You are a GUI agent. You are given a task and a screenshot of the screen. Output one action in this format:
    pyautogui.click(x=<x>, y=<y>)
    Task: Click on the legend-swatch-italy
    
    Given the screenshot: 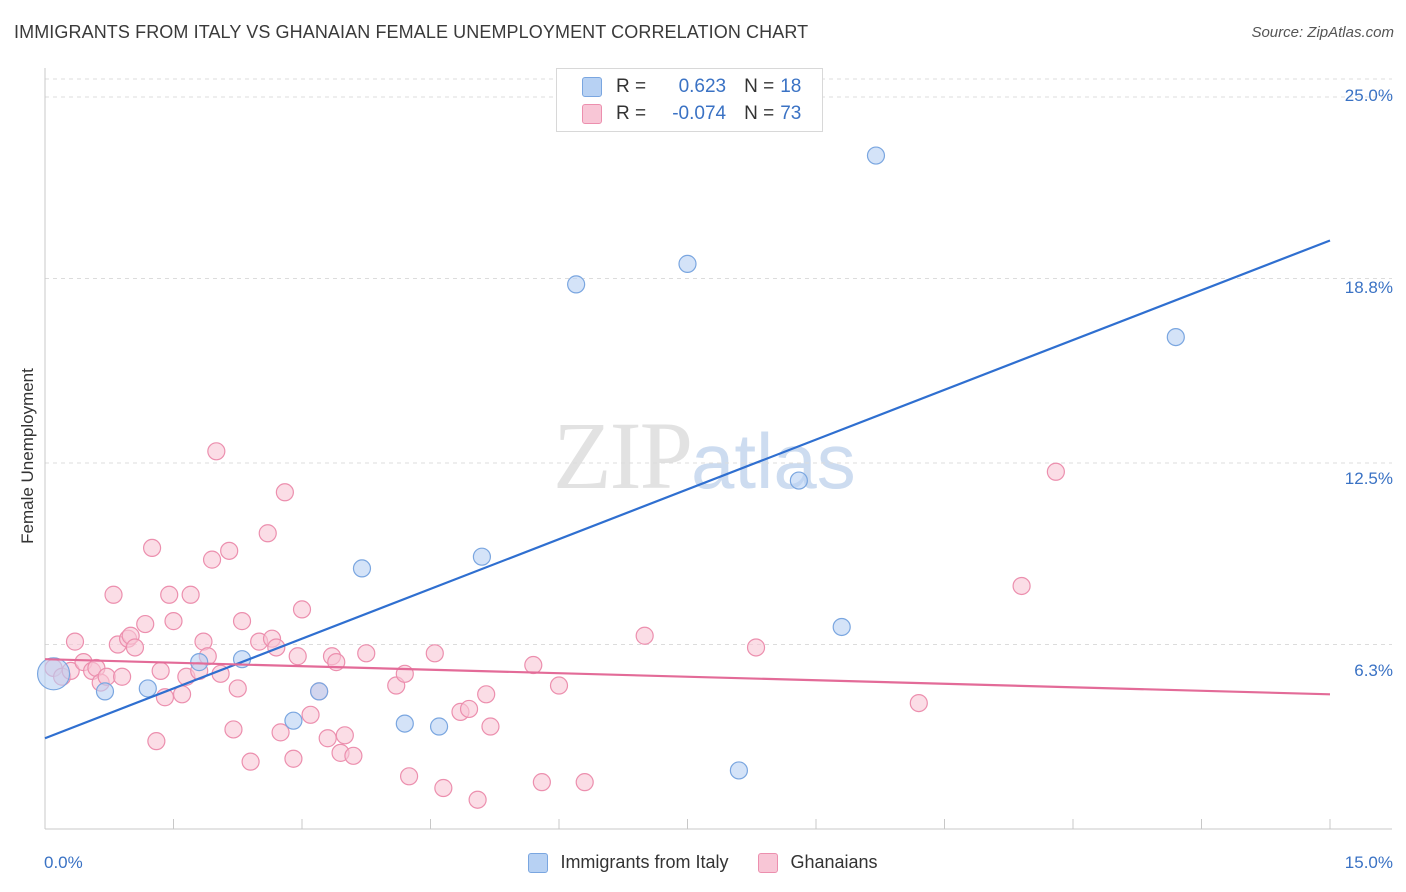 What is the action you would take?
    pyautogui.click(x=538, y=862)
    